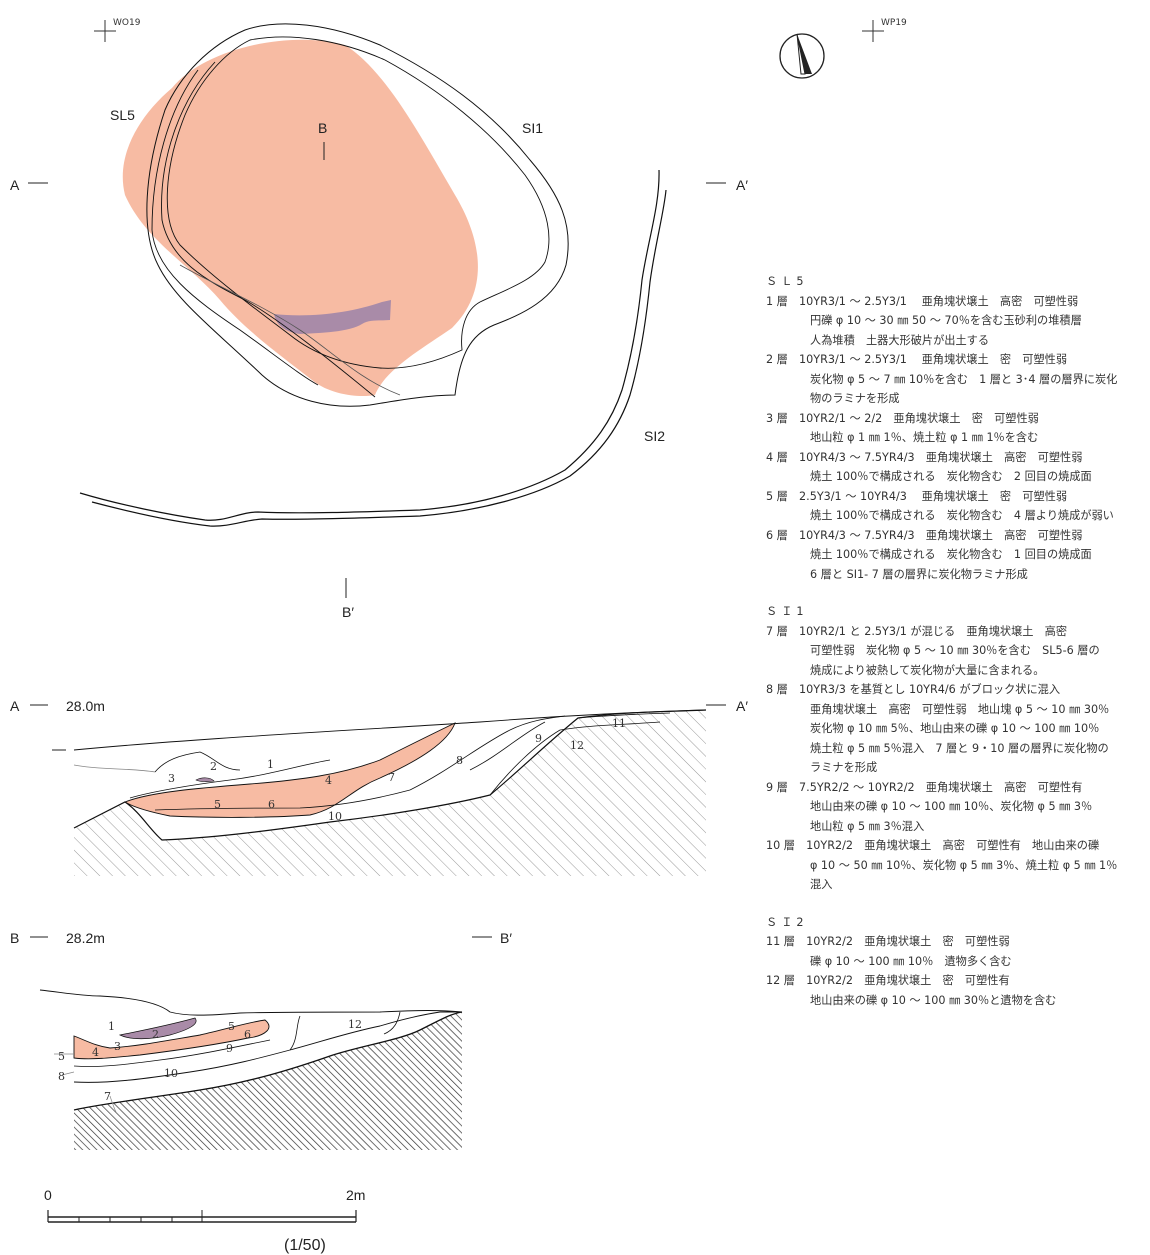 The image size is (1150, 1255). I want to click on section-a-label: A, so click(15, 185).